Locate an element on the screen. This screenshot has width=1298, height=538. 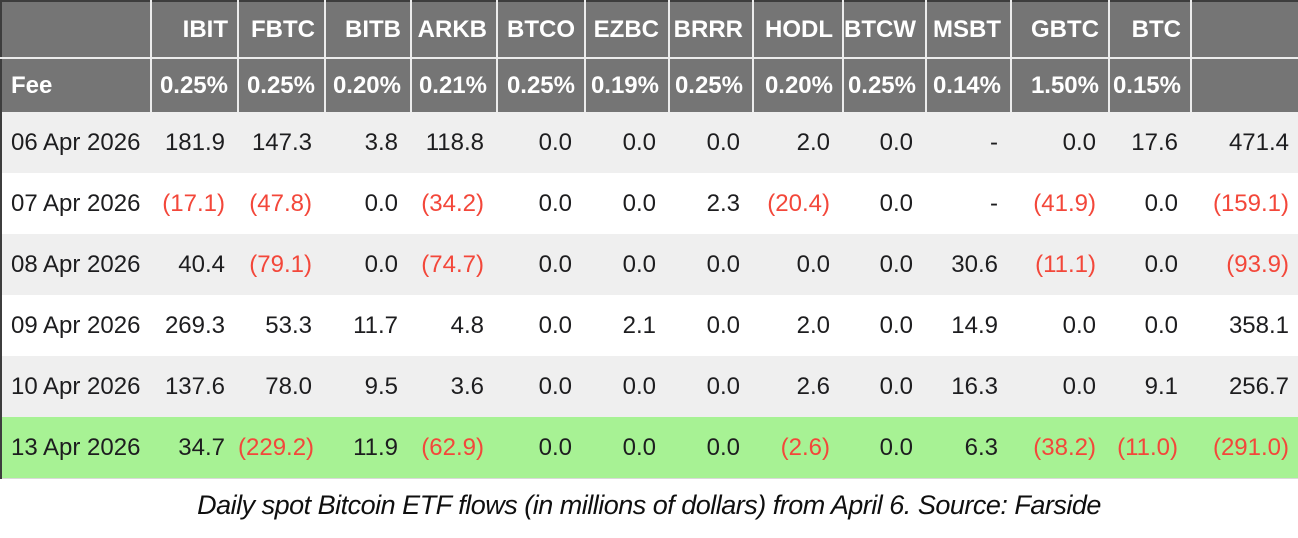
value-cell: (38.2) is located at coordinates (1064, 447).